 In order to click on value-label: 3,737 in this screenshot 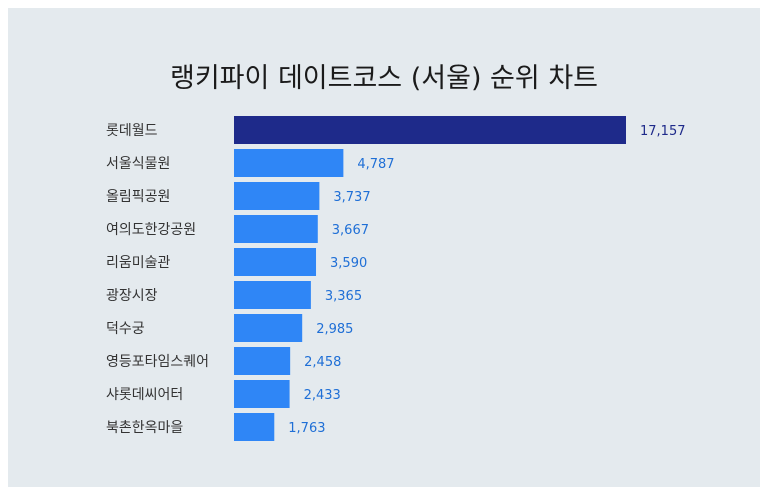, I will do `click(351, 197)`.